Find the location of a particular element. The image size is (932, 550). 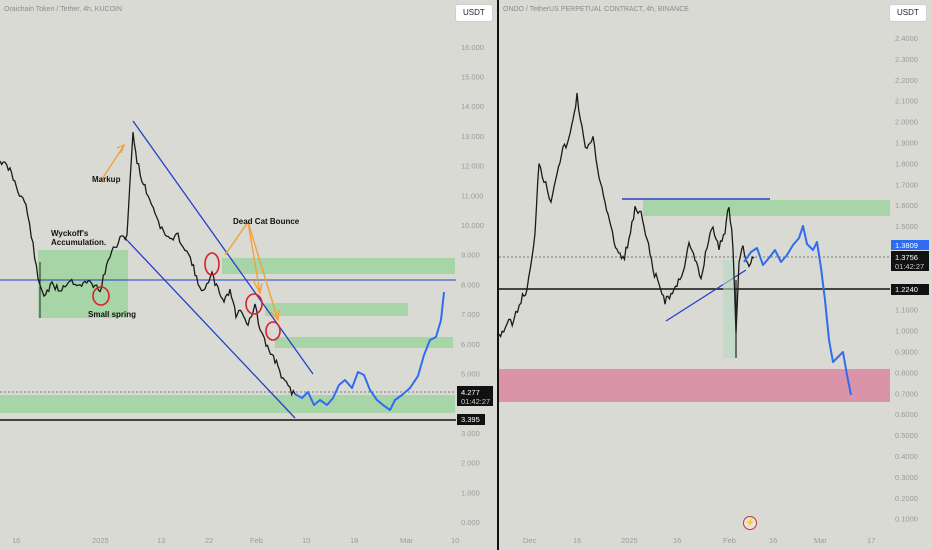

y-tick-label: 15.000 is located at coordinates (472, 77).